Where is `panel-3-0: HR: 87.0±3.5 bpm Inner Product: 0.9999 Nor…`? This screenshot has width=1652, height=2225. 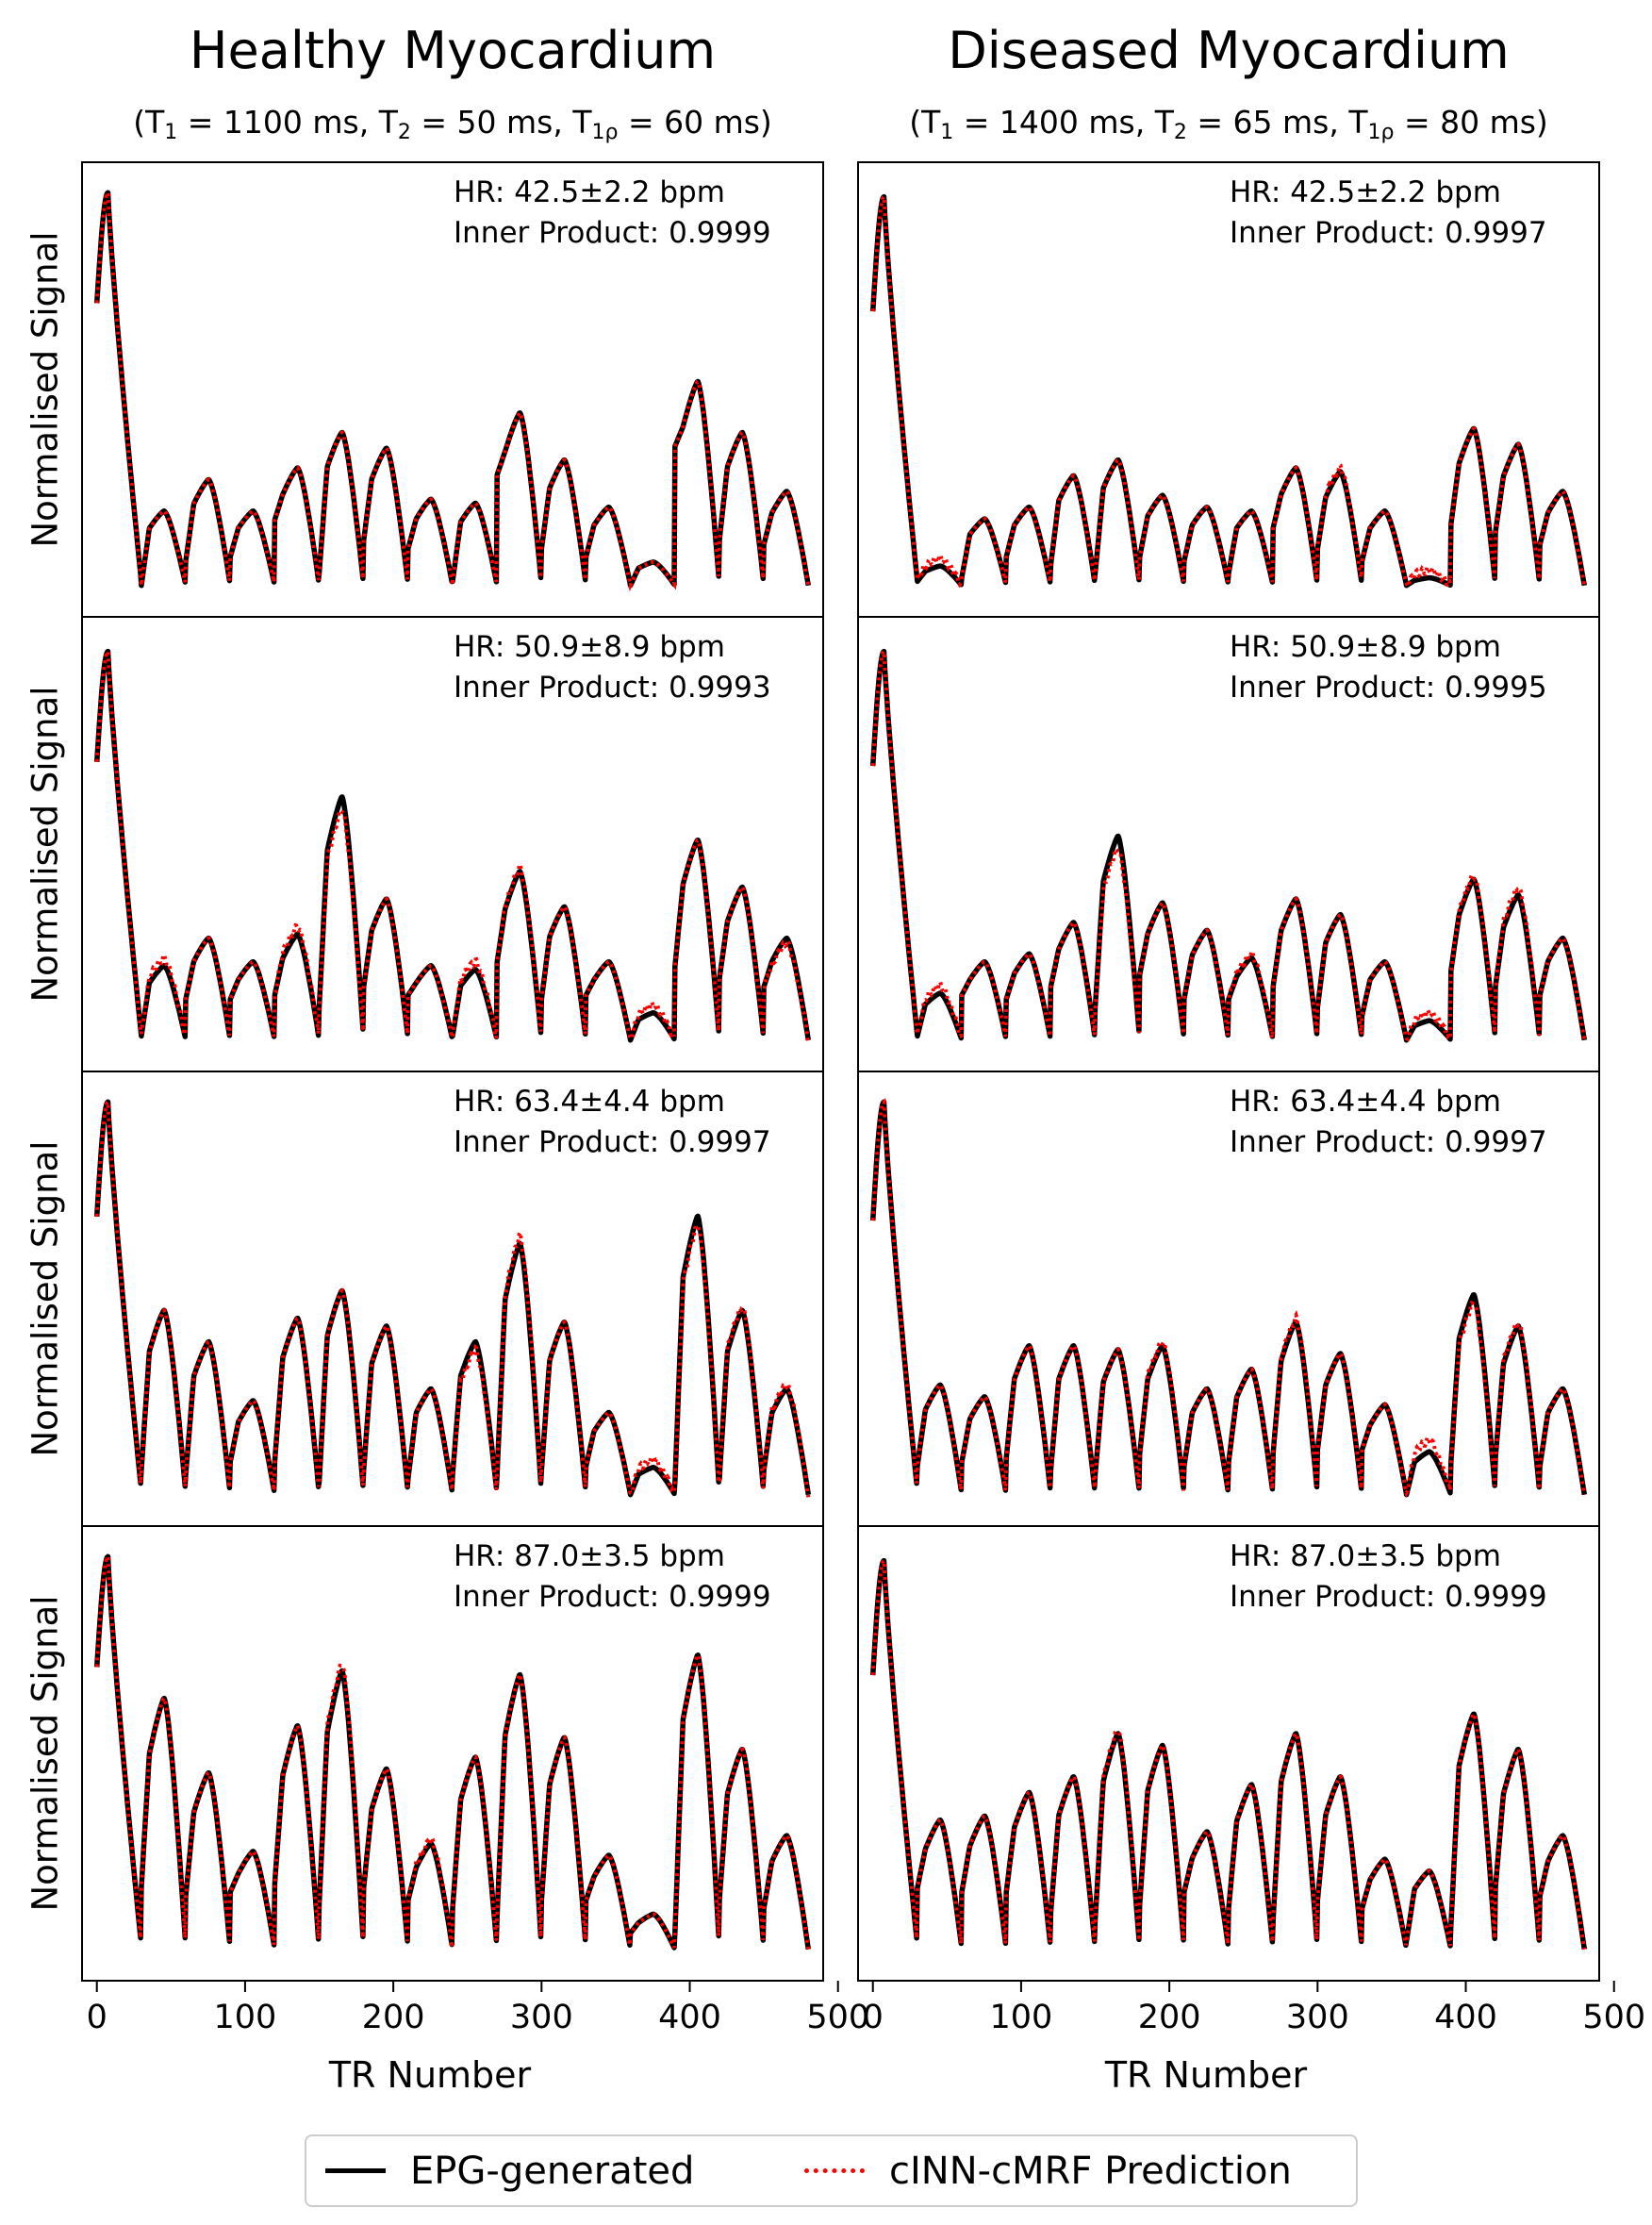
panel-3-0: HR: 87.0±3.5 bpm Inner Product: 0.9999 Nor… is located at coordinates (447, 1811).